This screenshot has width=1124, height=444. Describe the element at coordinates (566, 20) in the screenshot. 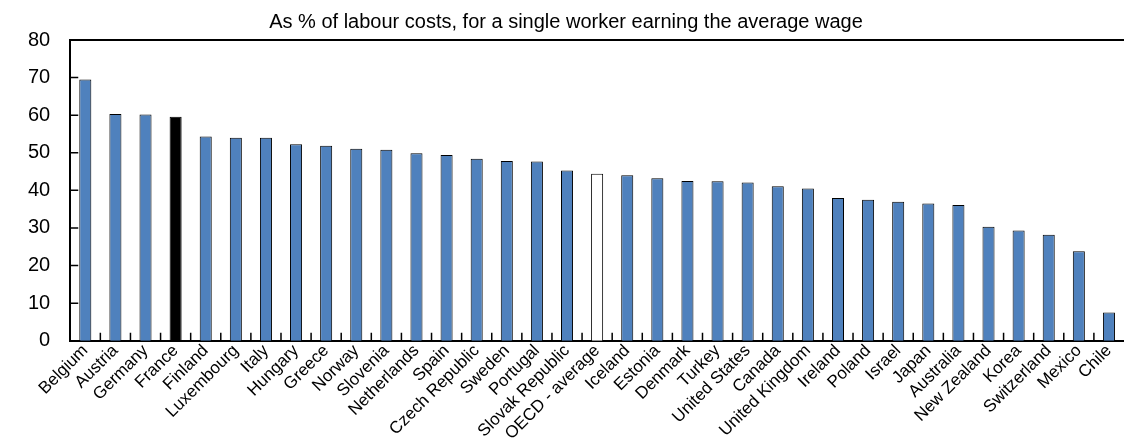

I see `chart-title: As % of labour costs, for a single worker earning the average wage` at that location.